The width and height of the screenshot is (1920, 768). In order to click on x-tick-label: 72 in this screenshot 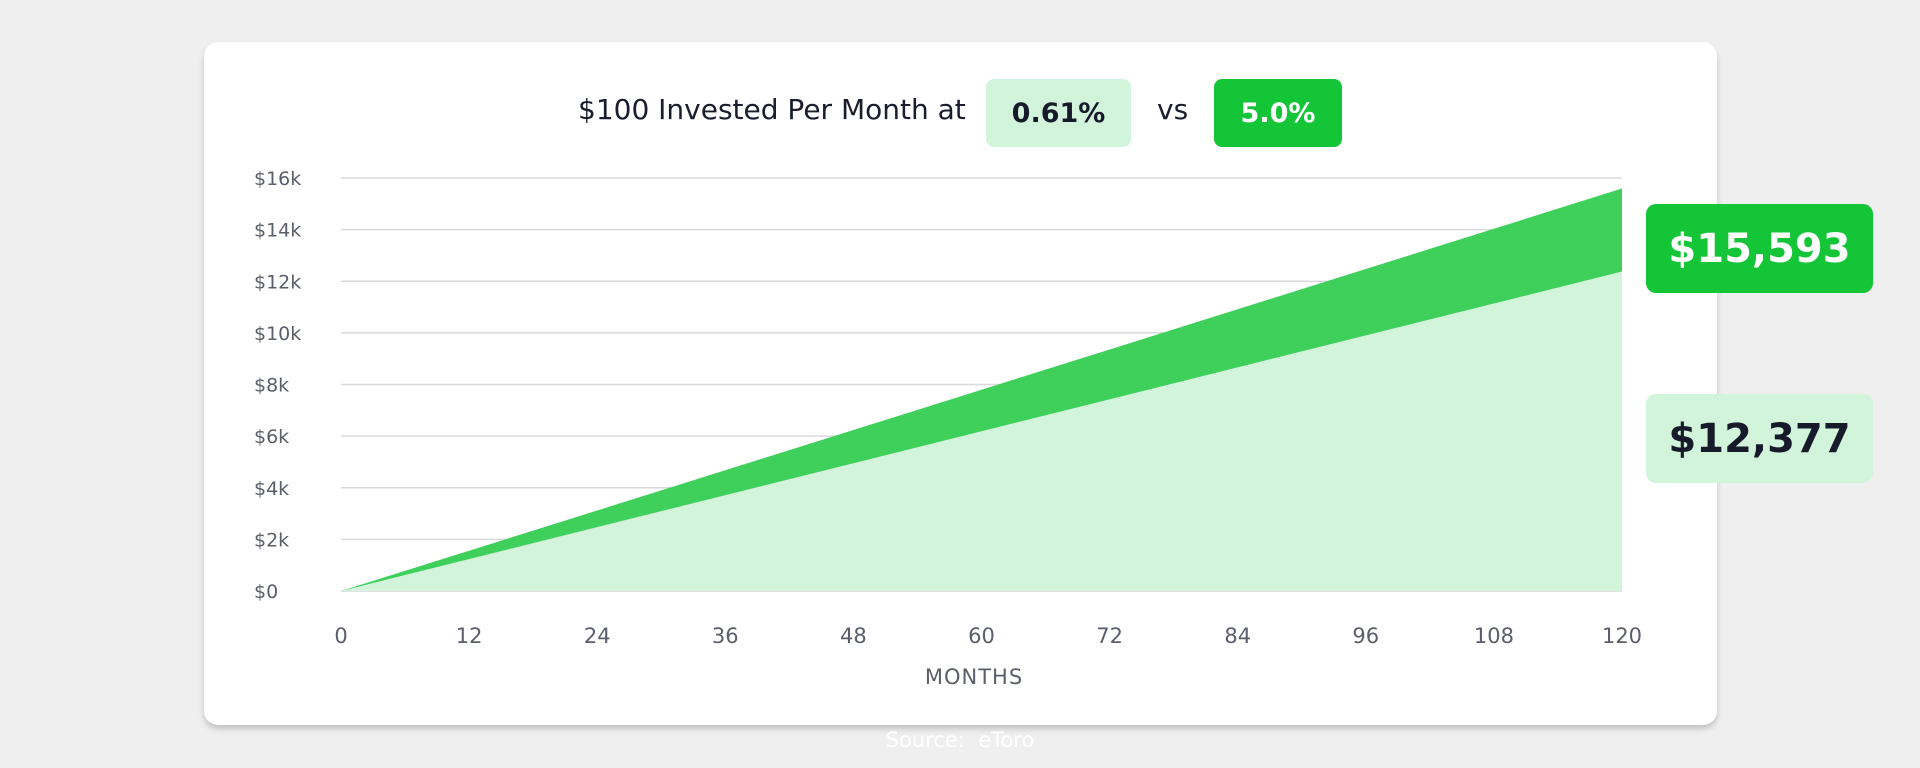, I will do `click(1109, 636)`.